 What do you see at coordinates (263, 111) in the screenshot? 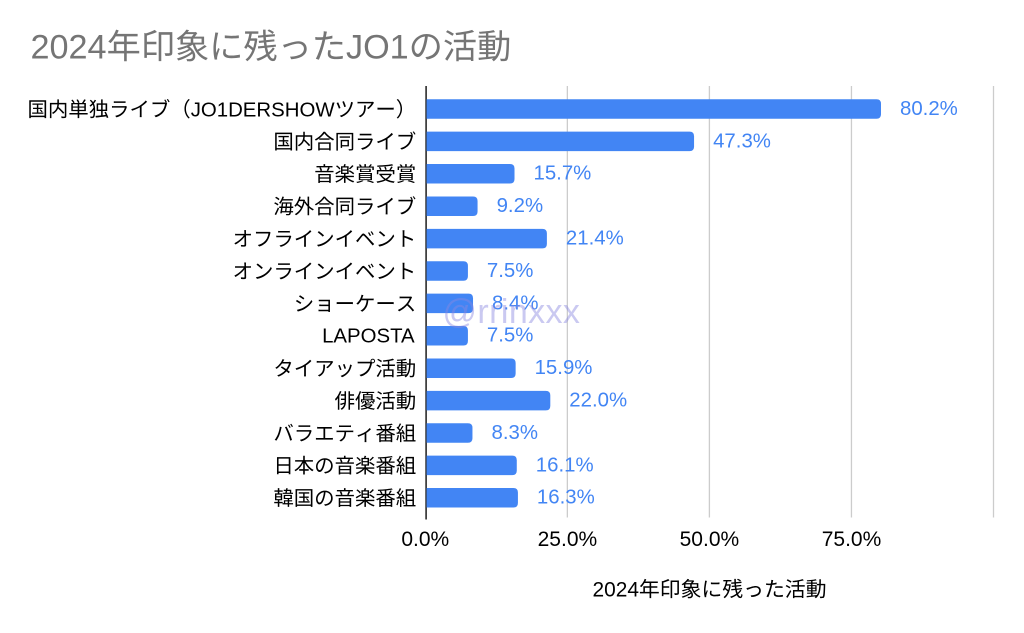
I see `svg-text: JO1DERSHOW` at bounding box center [263, 111].